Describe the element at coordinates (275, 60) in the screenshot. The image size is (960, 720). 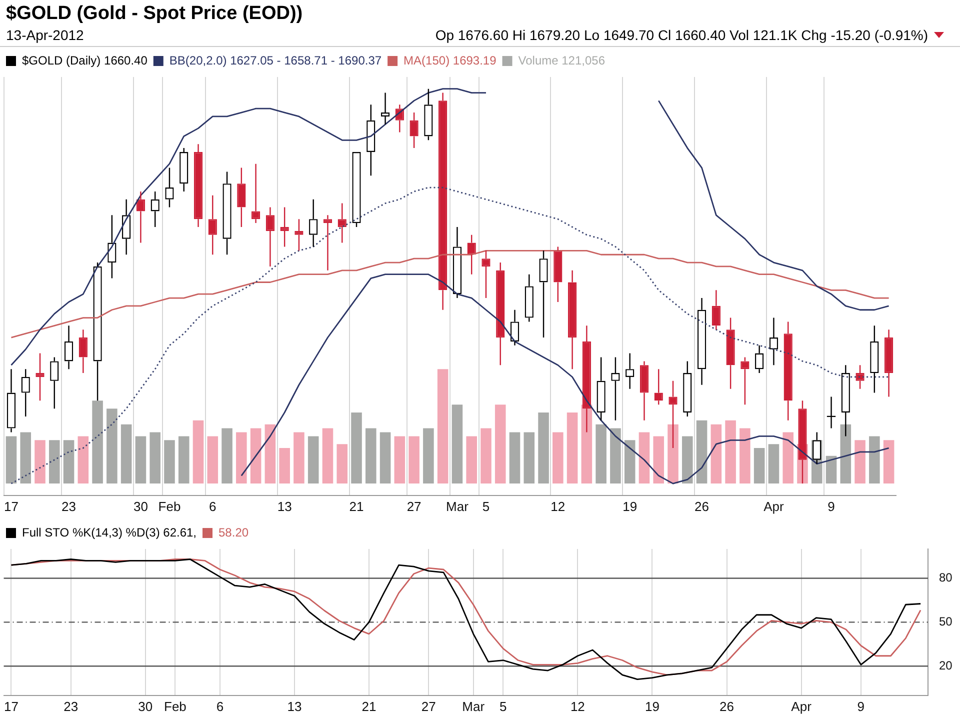
I see `legend-label: BB(20,2.0) 1627.05 - 1658.71 - 1690.37` at that location.